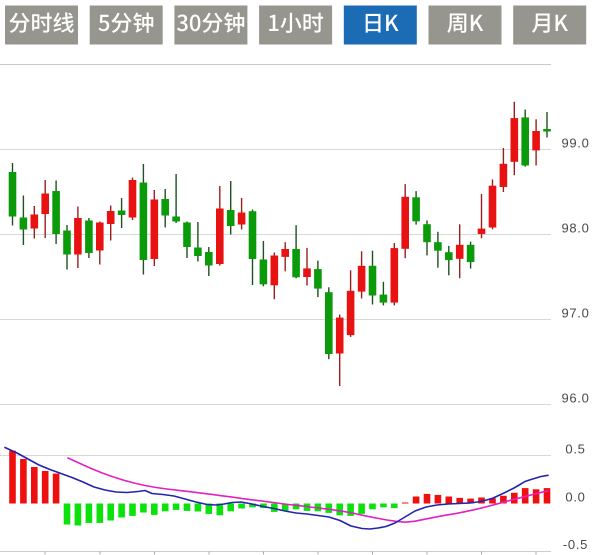 This screenshot has width=601, height=555. Describe the element at coordinates (575, 544) in the screenshot. I see `svg-text: -0.5` at that location.